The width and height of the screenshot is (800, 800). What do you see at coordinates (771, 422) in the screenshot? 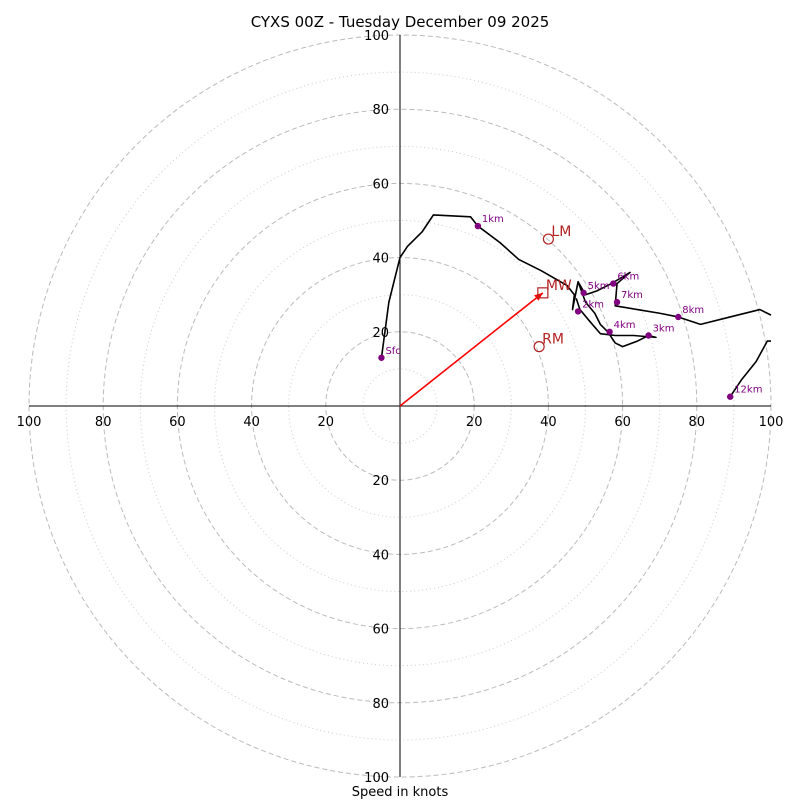
I see `tick-label-x-right-100: 100` at bounding box center [771, 422].